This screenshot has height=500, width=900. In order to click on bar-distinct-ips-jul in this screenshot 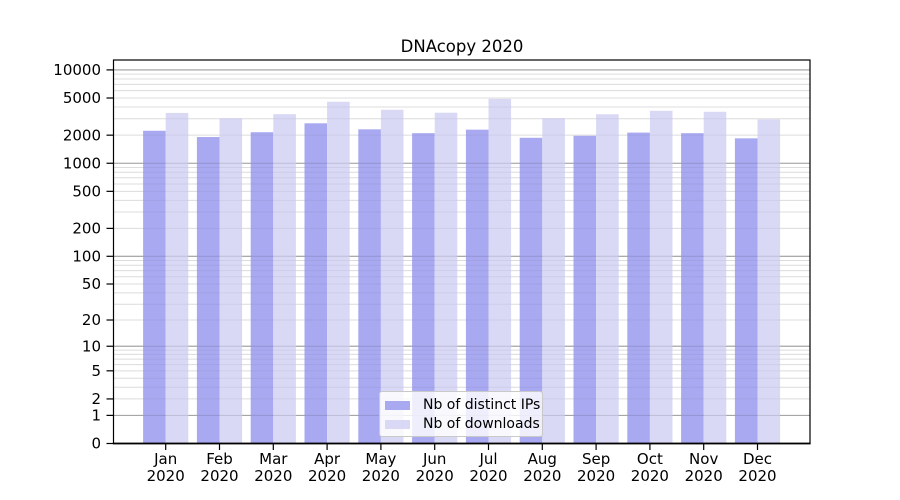, I will do `click(477, 286)`.